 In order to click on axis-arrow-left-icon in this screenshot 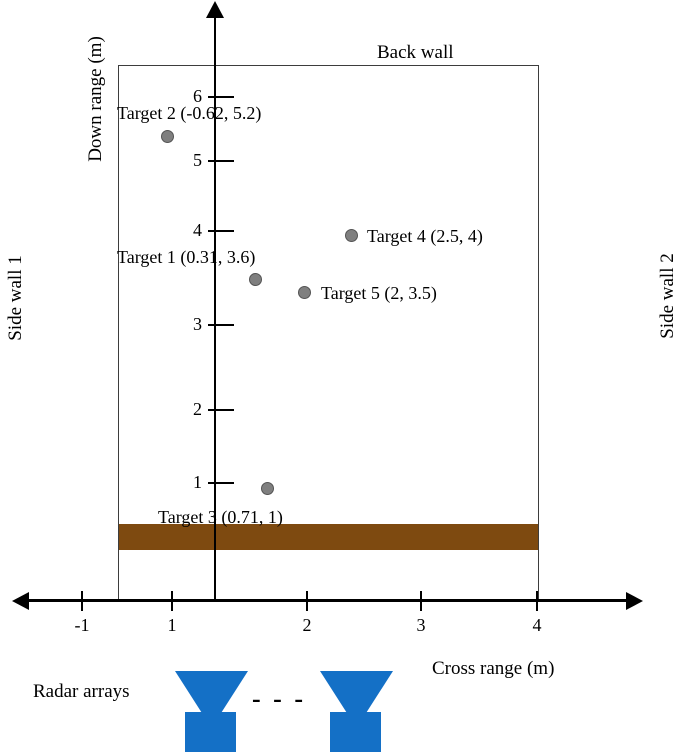, I will do `click(20, 601)`.